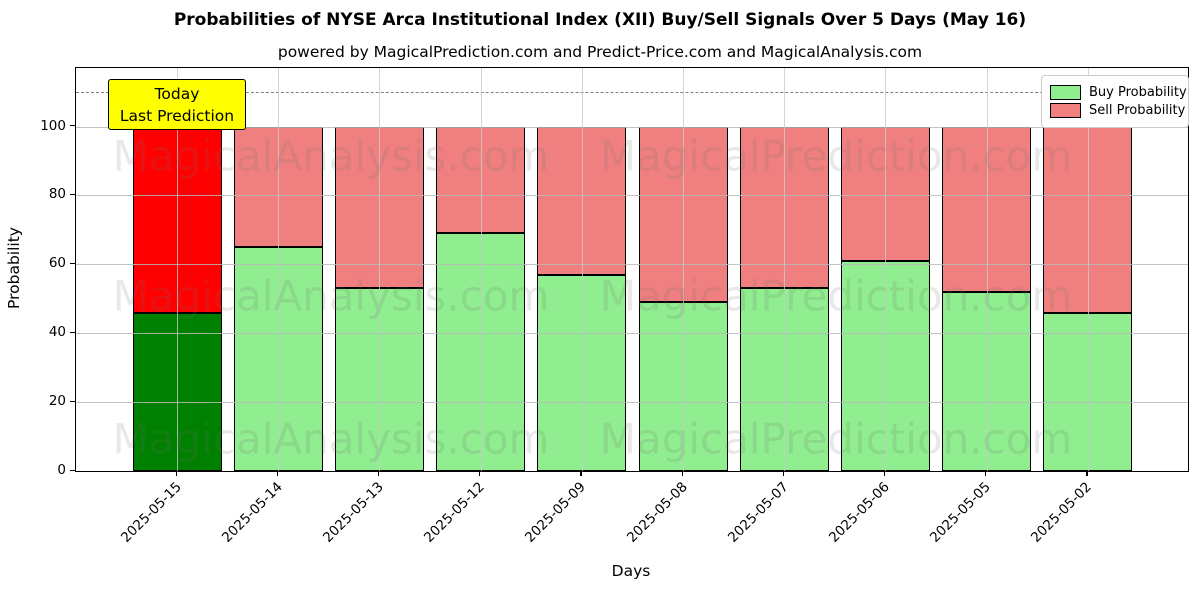 This screenshot has height=600, width=1200. Describe the element at coordinates (758, 512) in the screenshot. I see `x-tick-label-text: 2025-05-07` at that location.